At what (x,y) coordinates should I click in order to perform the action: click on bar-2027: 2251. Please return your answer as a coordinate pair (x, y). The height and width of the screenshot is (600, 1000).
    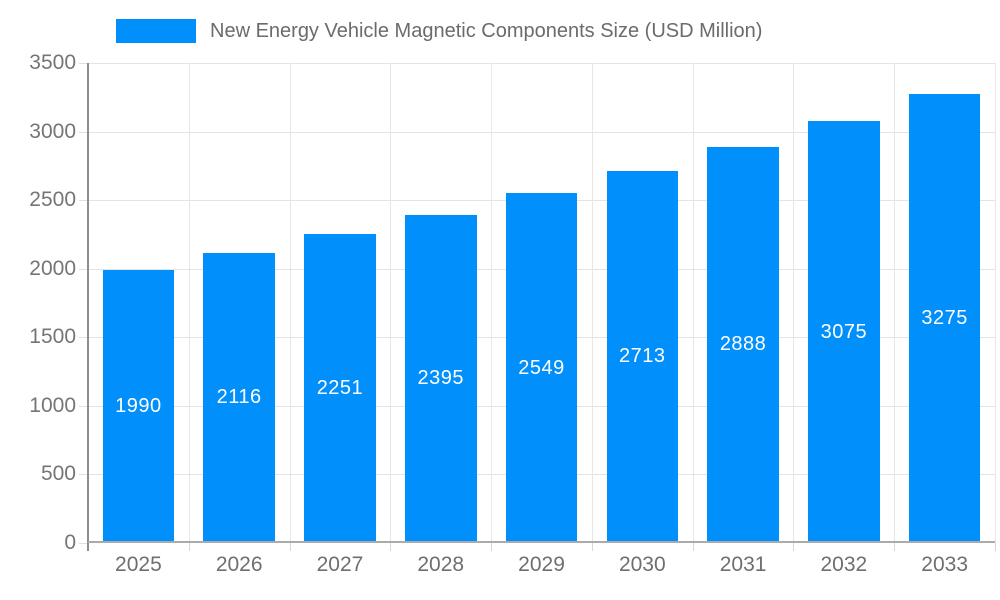
    Looking at the image, I should click on (340, 388).